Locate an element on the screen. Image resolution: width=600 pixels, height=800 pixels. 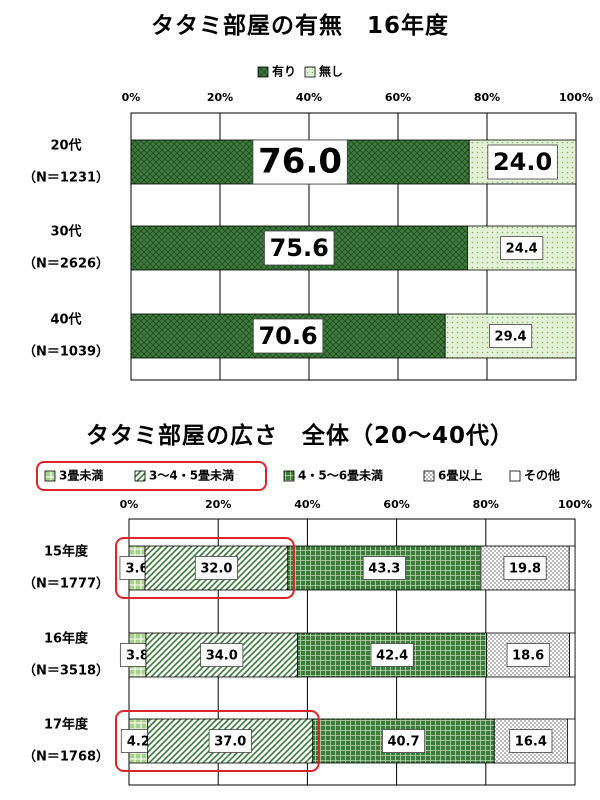
data-label: 29.4 is located at coordinates (511, 337).